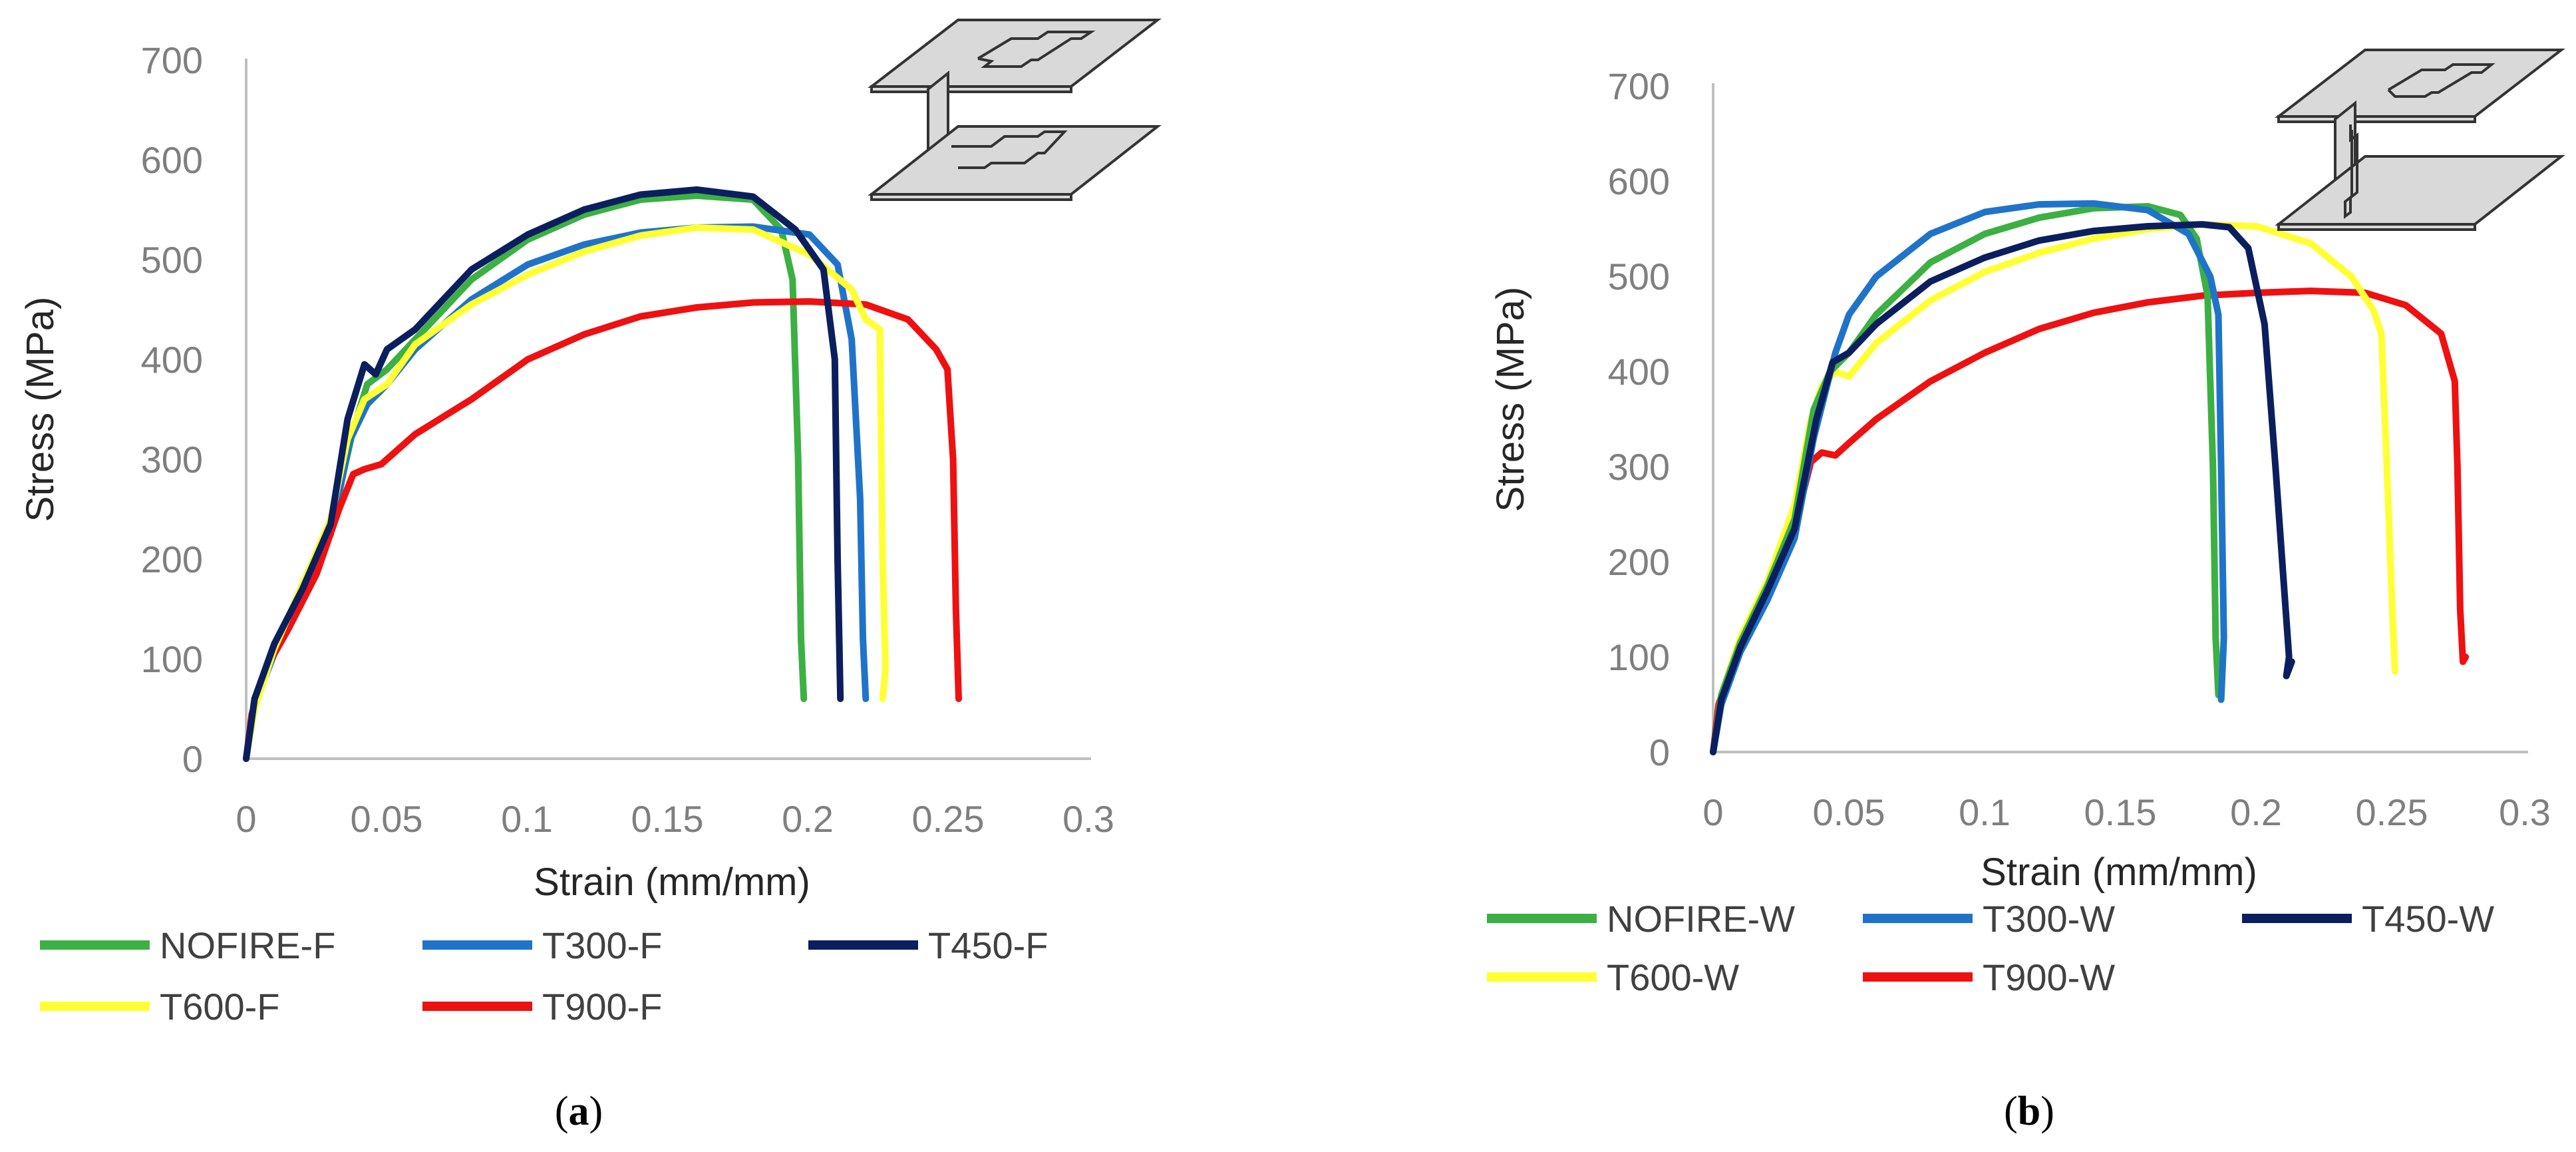  What do you see at coordinates (525, 477) in the screenshot?
I see `panel-a-series-nofire-f` at bounding box center [525, 477].